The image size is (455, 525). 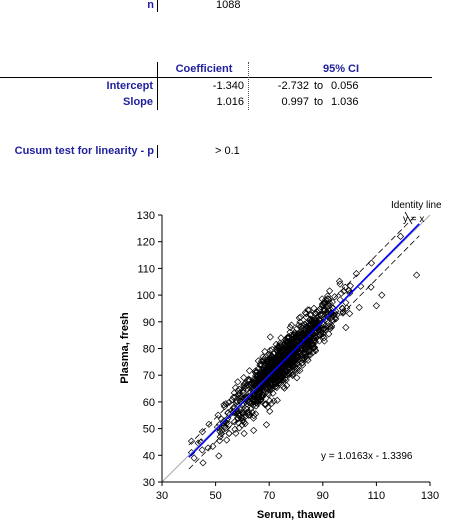 What do you see at coordinates (296, 515) in the screenshot?
I see `x-axis-label: Serum, thawed` at bounding box center [296, 515].